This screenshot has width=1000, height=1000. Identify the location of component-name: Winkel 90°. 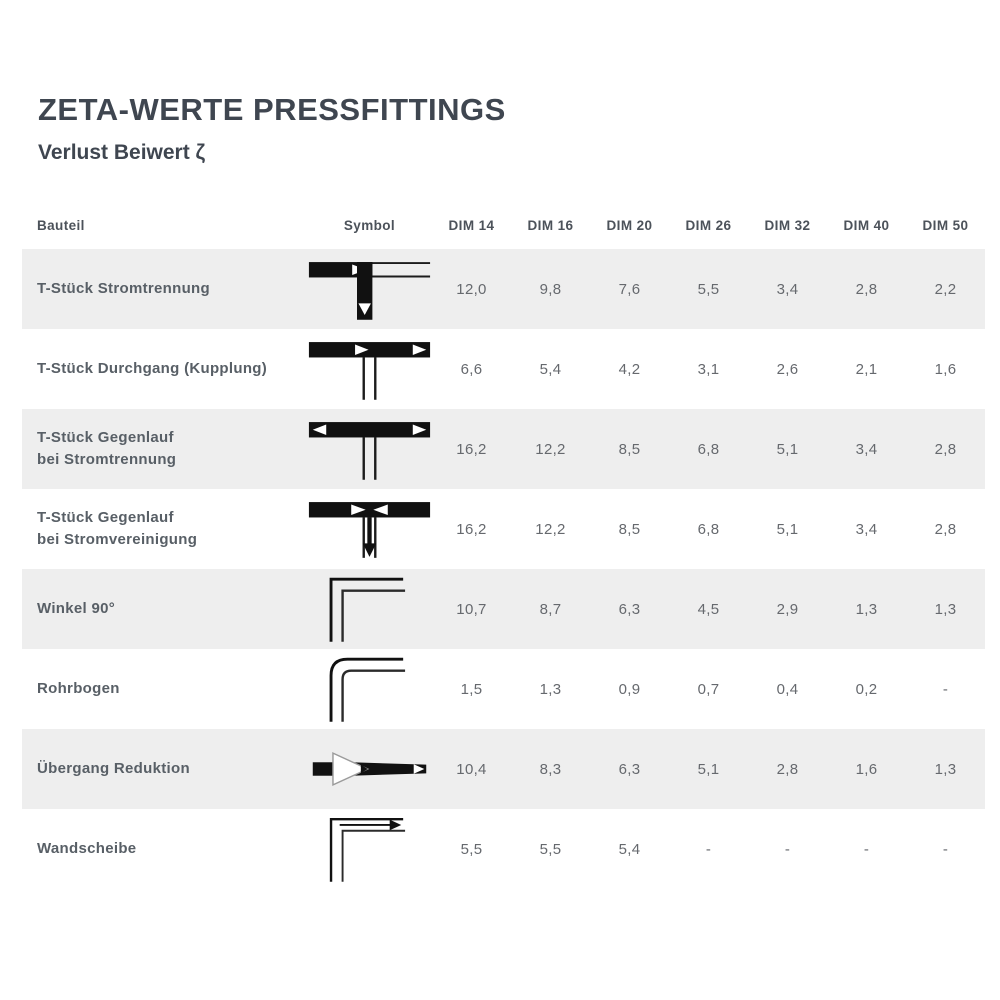
(76, 609).